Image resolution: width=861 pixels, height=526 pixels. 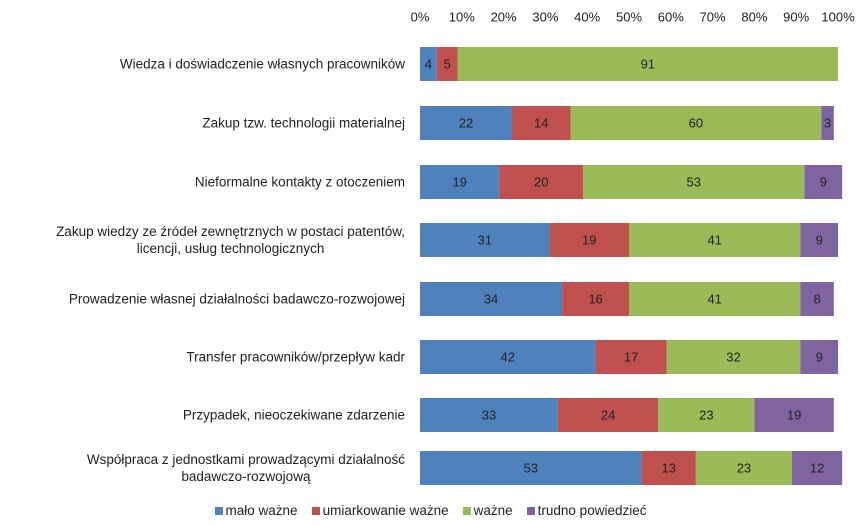 What do you see at coordinates (385, 510) in the screenshot?
I see `legend-label: umiarkowanie ważne` at bounding box center [385, 510].